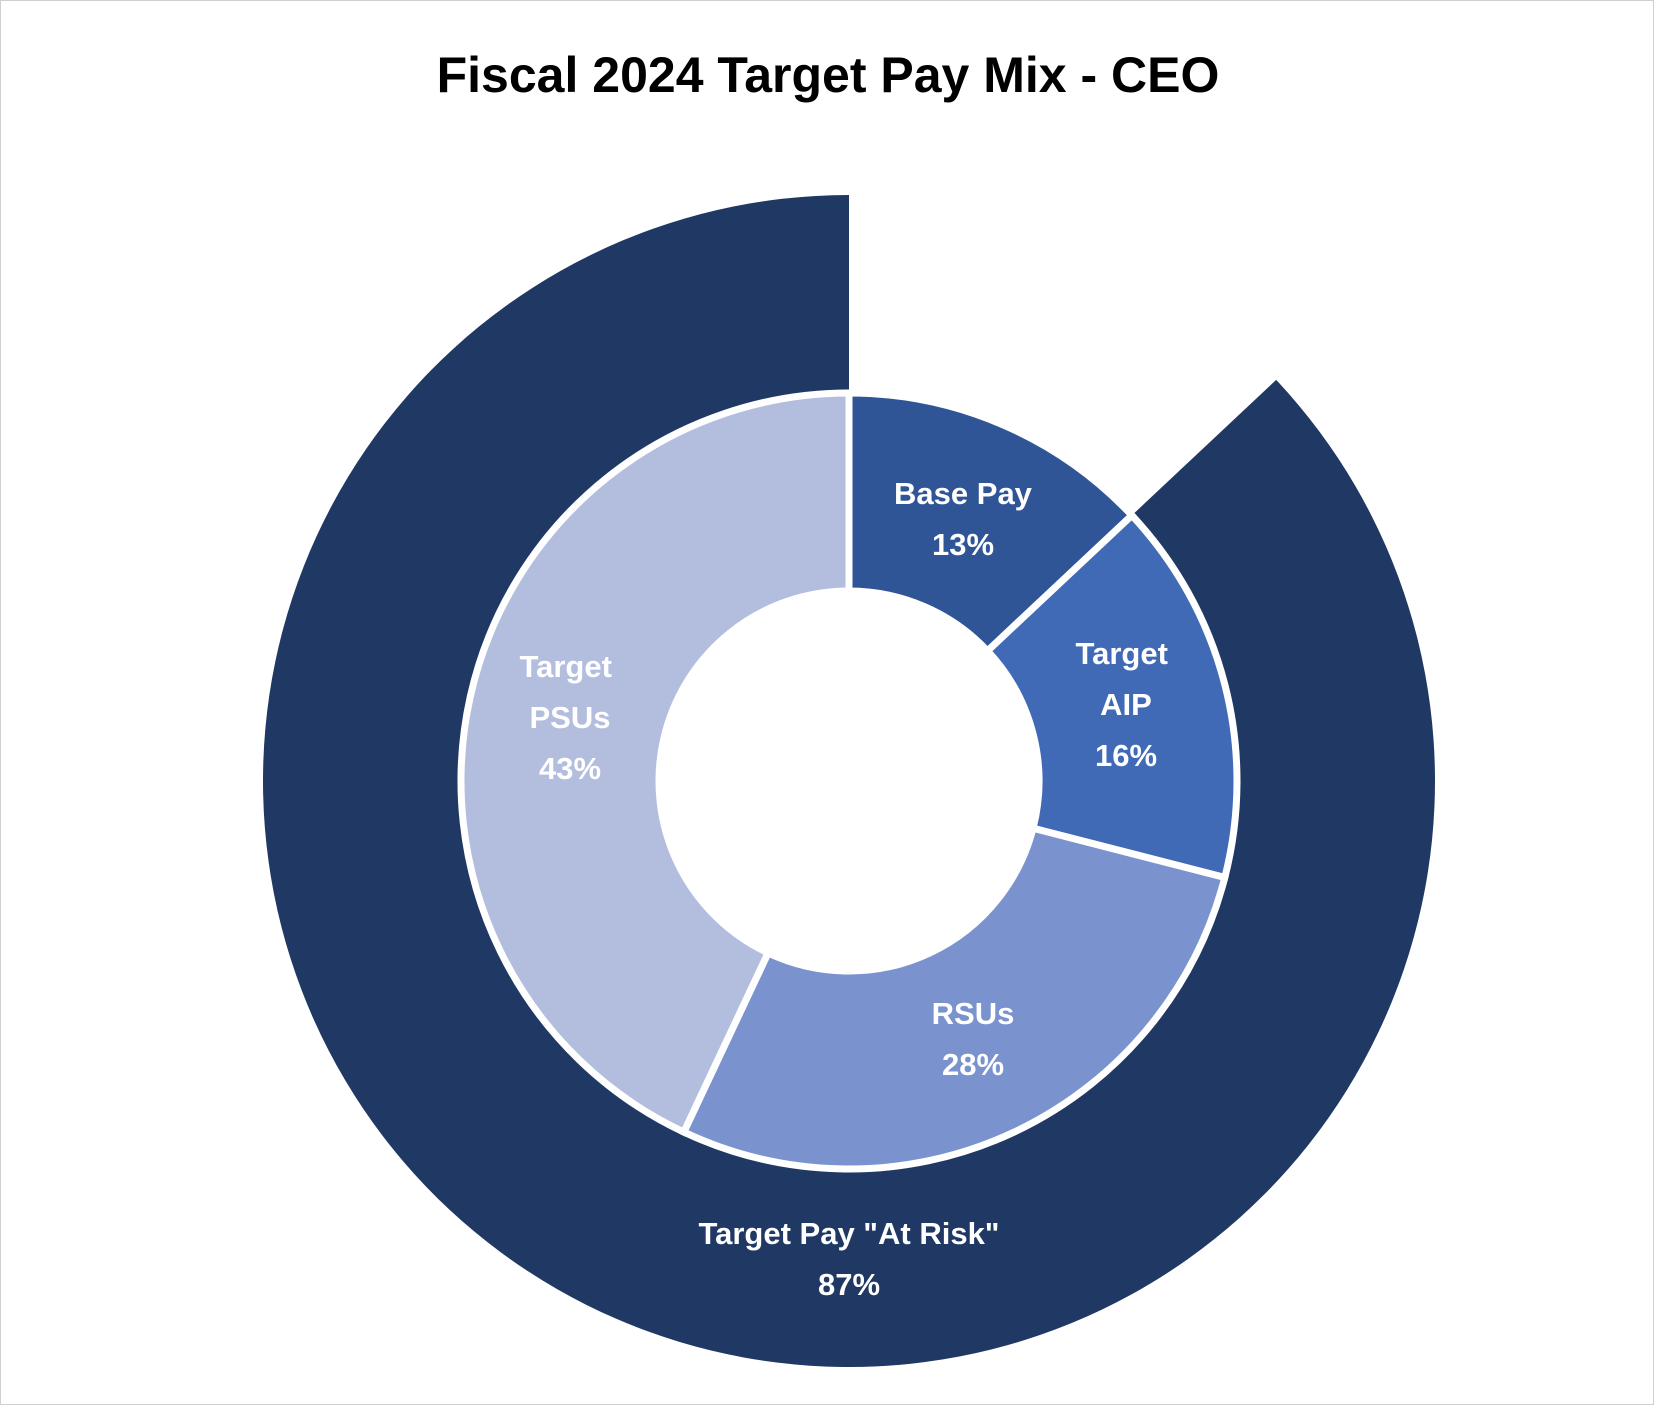  I want to click on slice-value-label: 13%, so click(963, 544).